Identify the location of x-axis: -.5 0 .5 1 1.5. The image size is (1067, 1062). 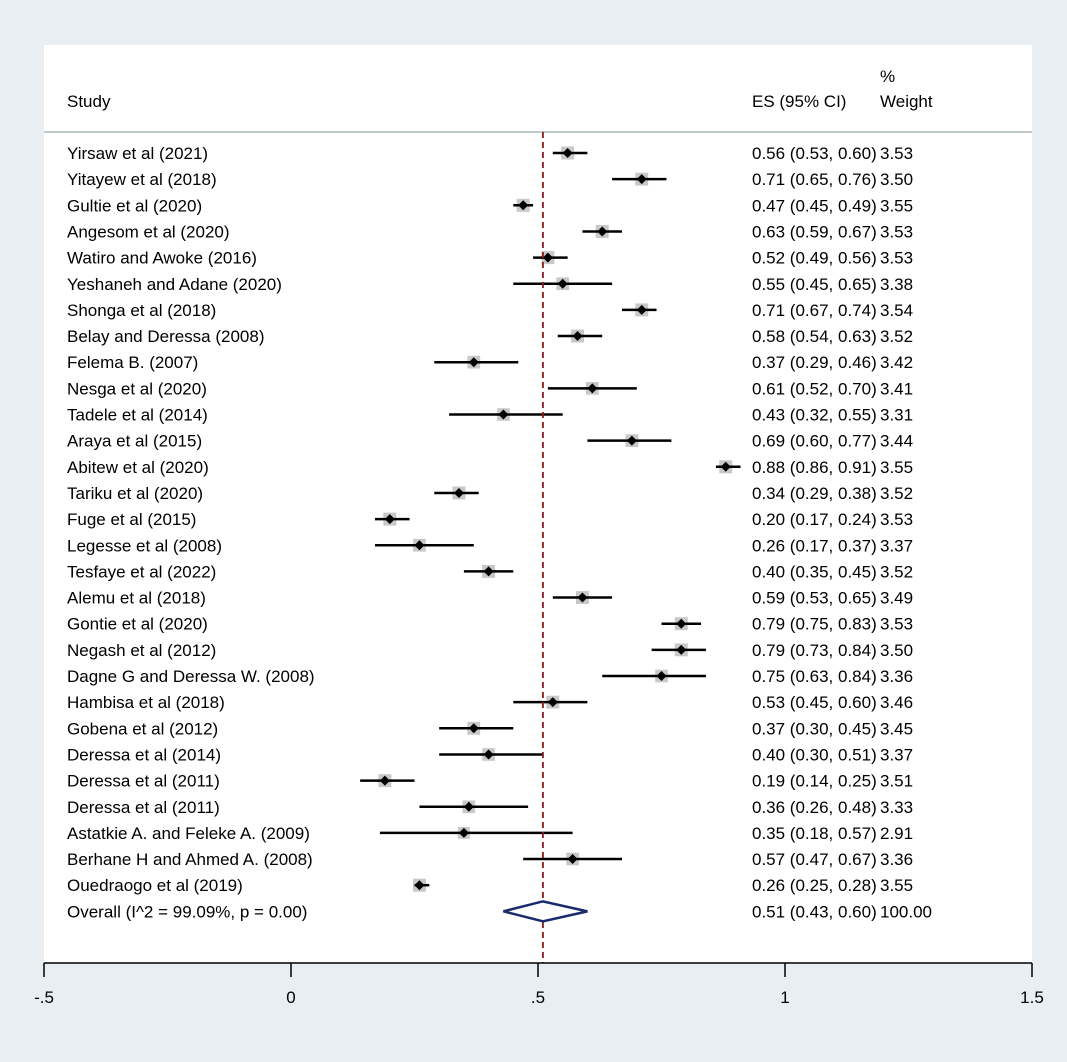
(539, 984).